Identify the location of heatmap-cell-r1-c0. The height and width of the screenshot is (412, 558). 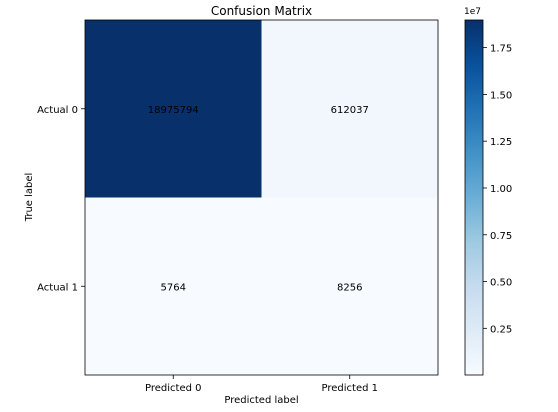
(173, 286).